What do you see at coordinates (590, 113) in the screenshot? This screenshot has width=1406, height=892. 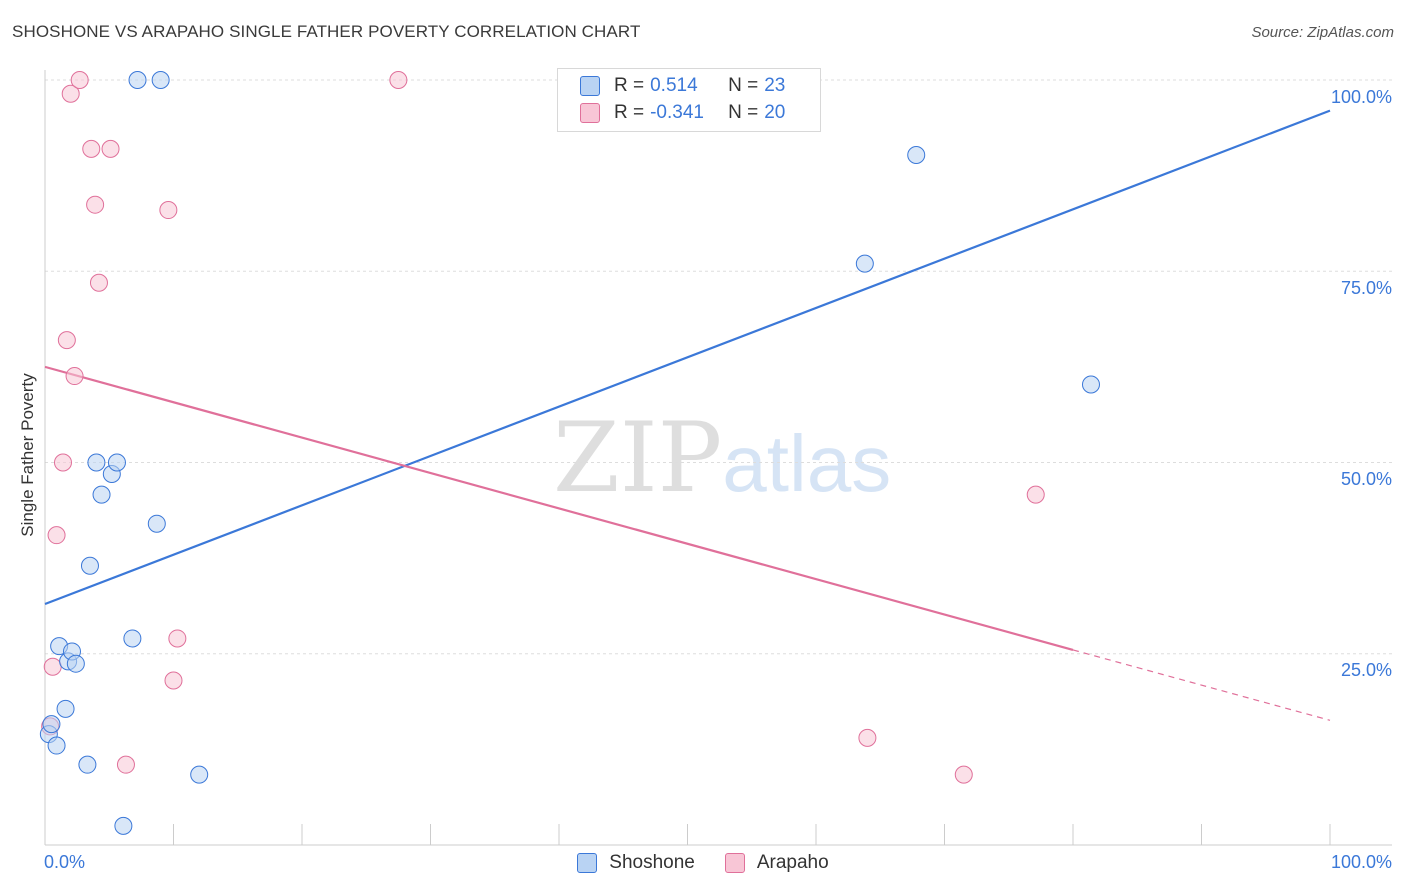 I see `arapaho-swatch-icon` at bounding box center [590, 113].